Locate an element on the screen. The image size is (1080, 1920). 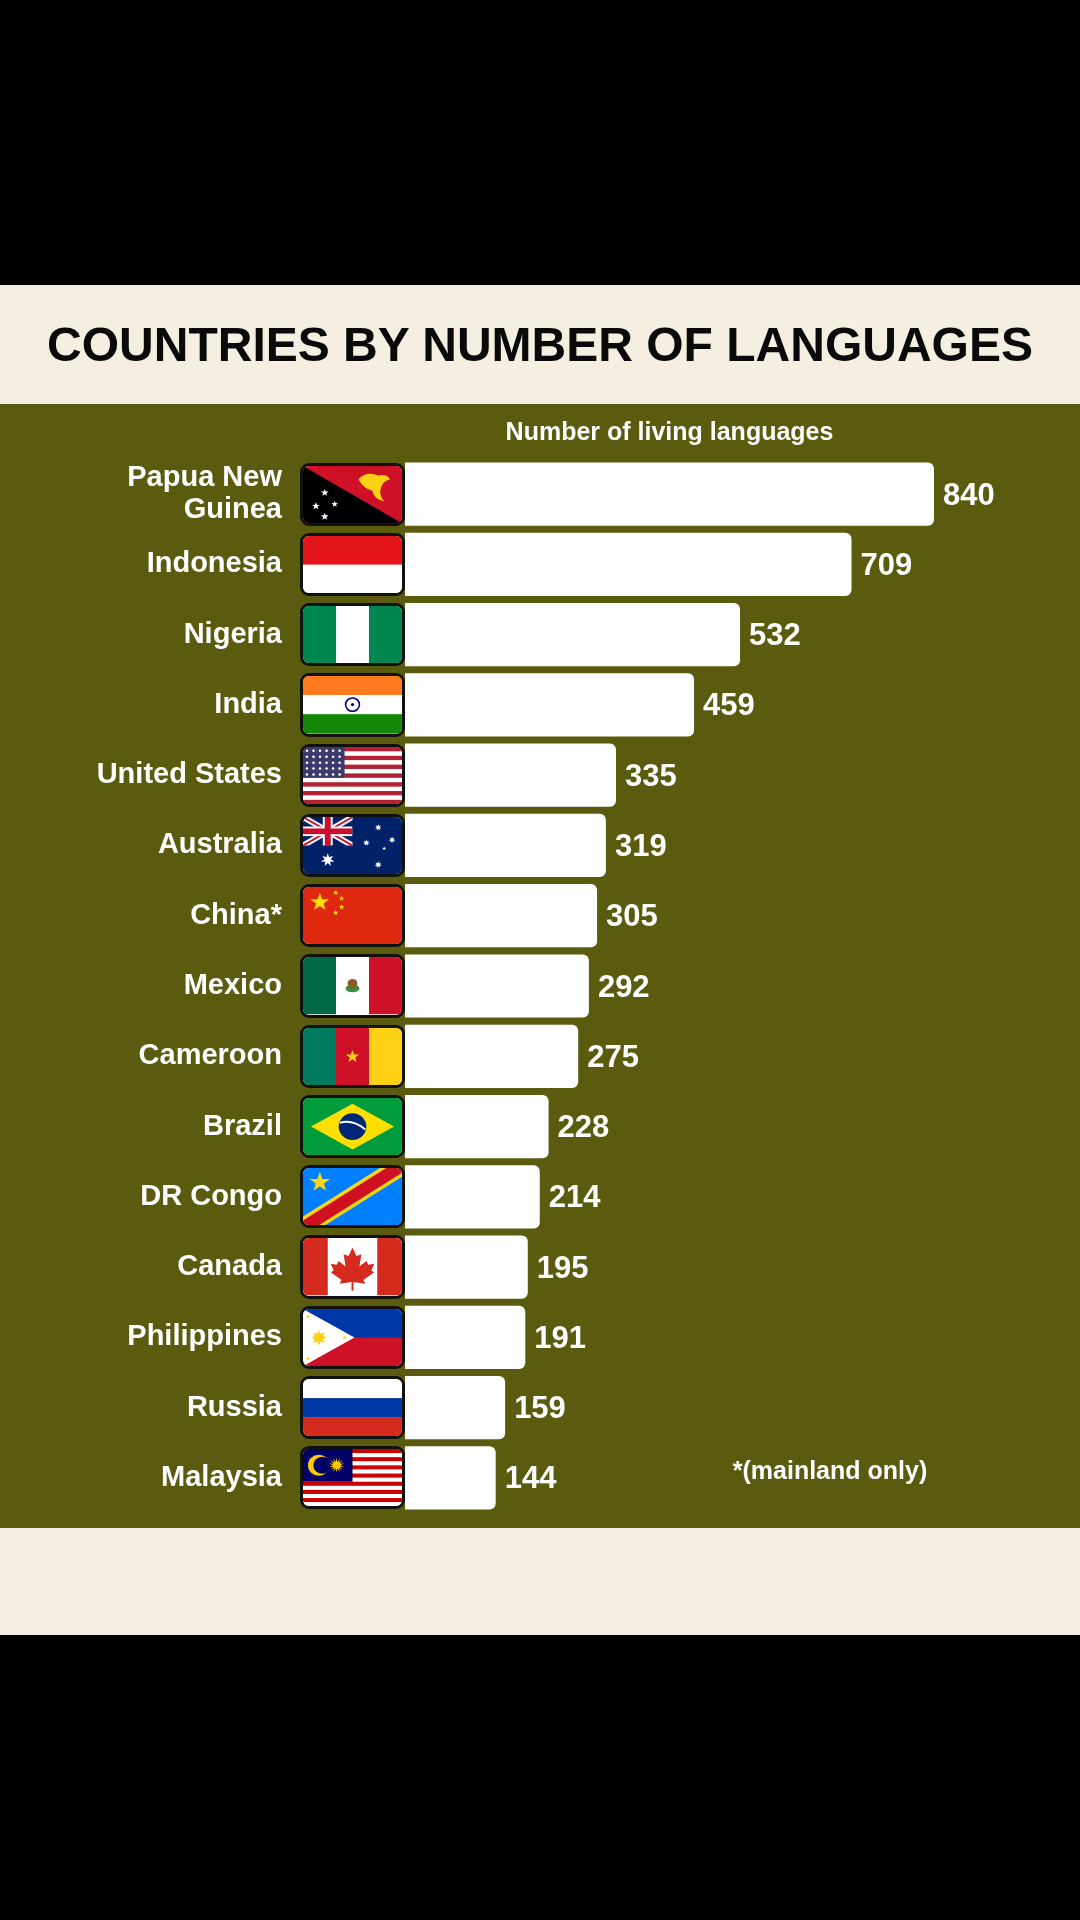
y-tick-label: Cameroon is located at coordinates (210, 1054).